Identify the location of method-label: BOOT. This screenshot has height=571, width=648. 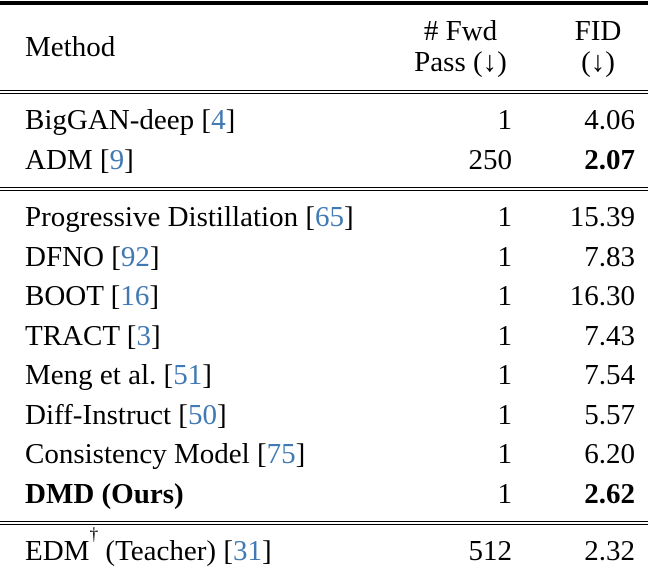
(64, 296).